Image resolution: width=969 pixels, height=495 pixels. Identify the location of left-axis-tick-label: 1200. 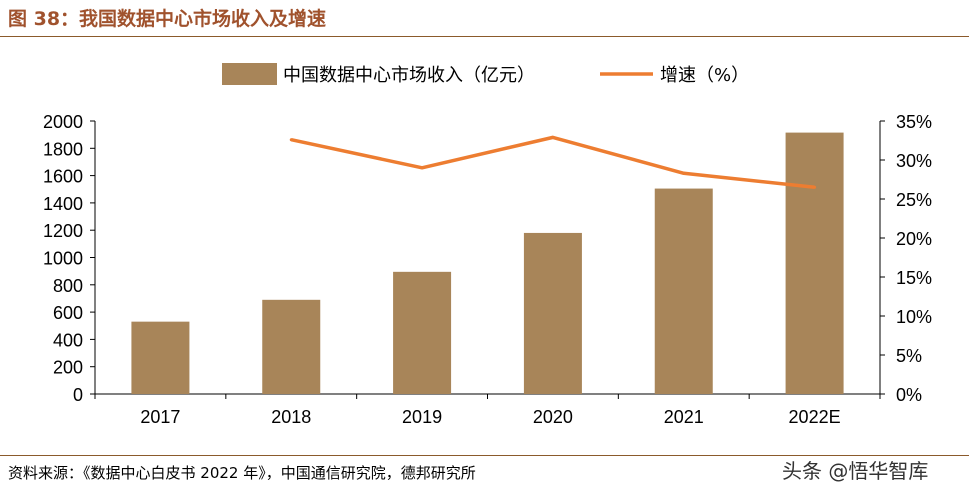
(63, 231).